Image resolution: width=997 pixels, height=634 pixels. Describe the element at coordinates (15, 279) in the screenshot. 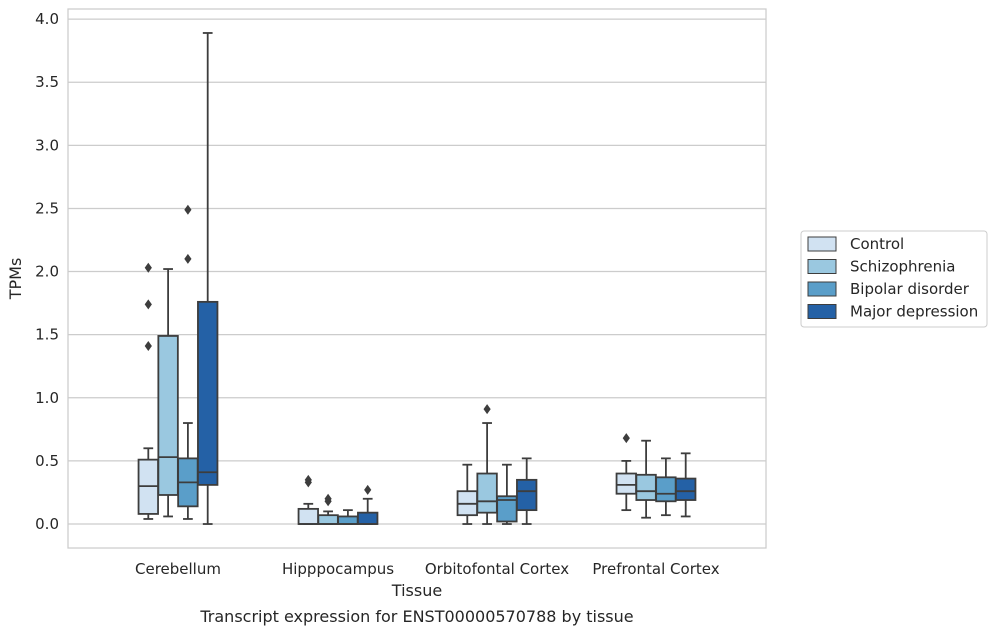

I see `y-axis-label: TPMs` at that location.